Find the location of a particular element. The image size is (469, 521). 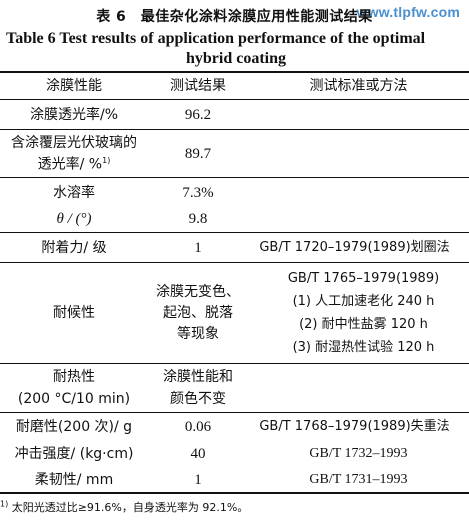

property-line: 耐热性 is located at coordinates (74, 377).